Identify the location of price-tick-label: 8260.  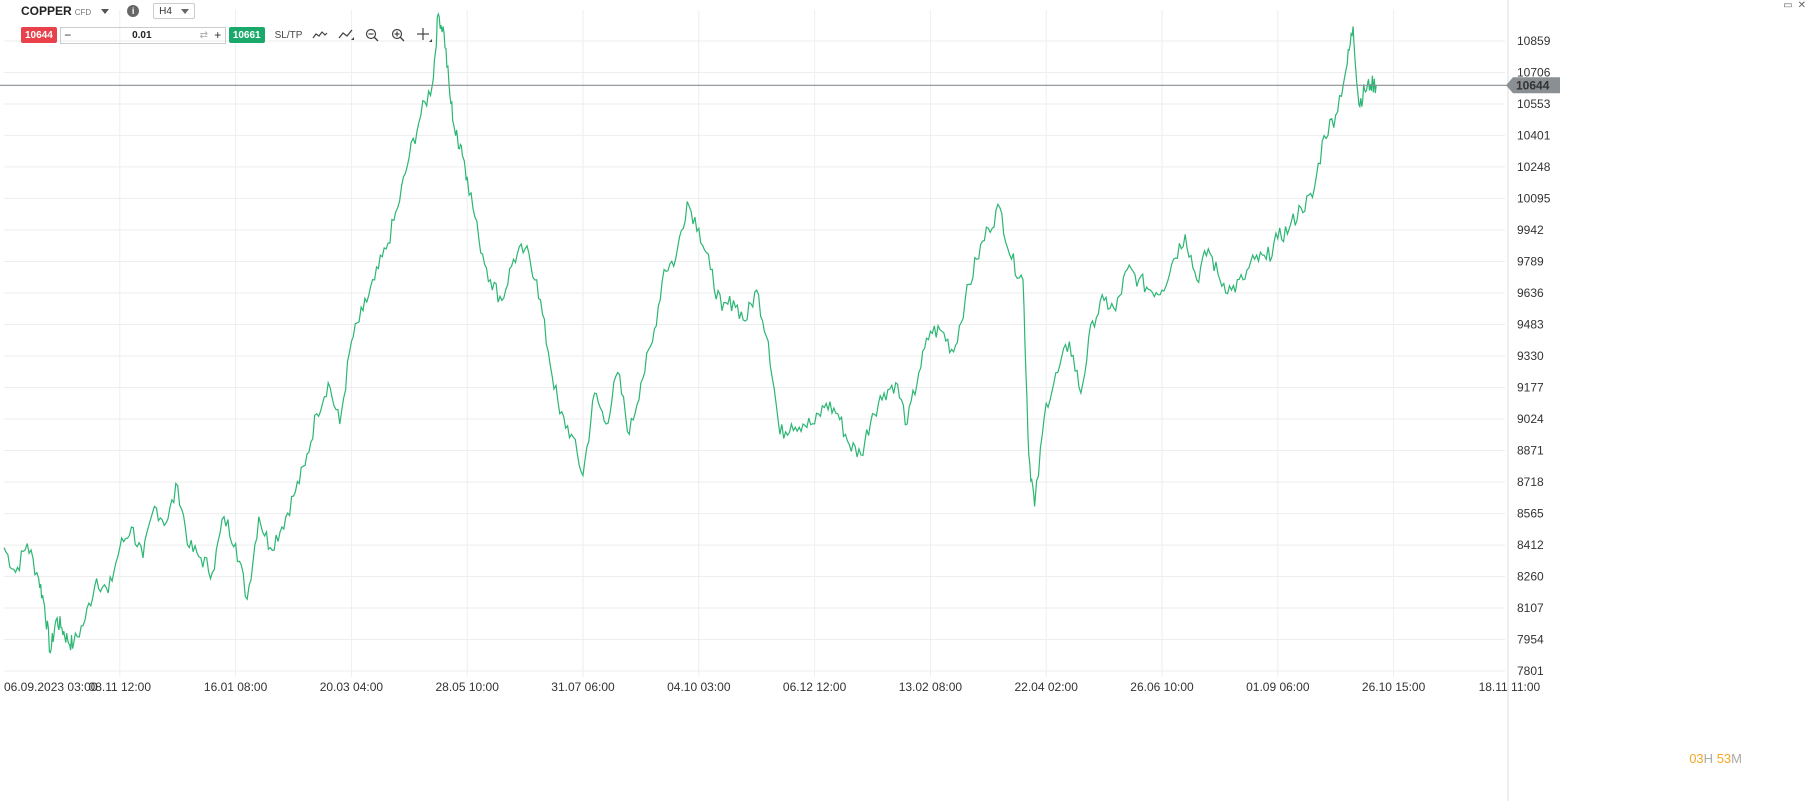
(1530, 576).